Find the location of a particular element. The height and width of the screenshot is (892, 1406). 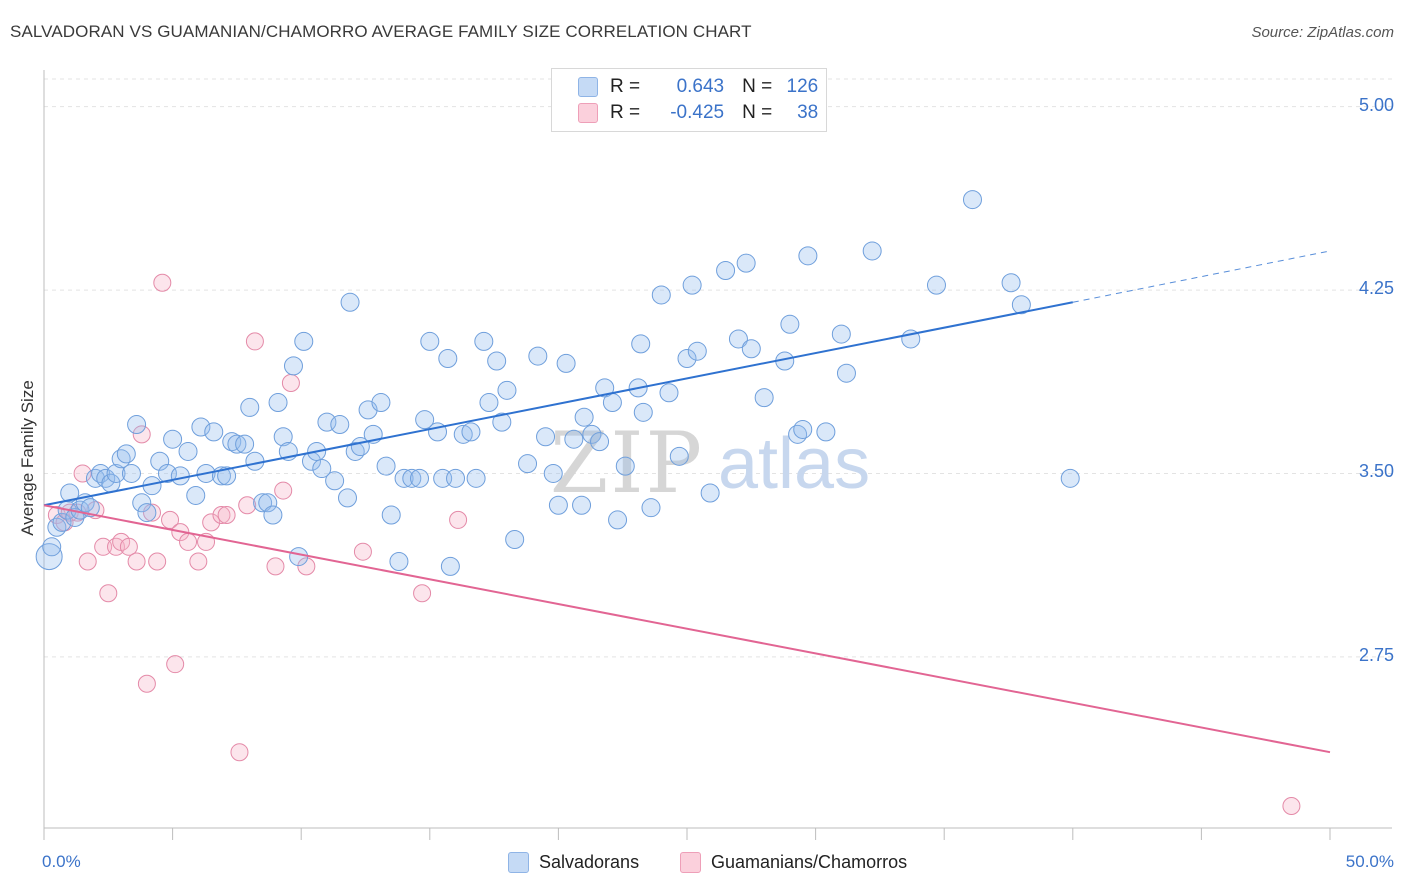

legend-label-guamanians: Guamanians/Chamorros is located at coordinates (809, 862).